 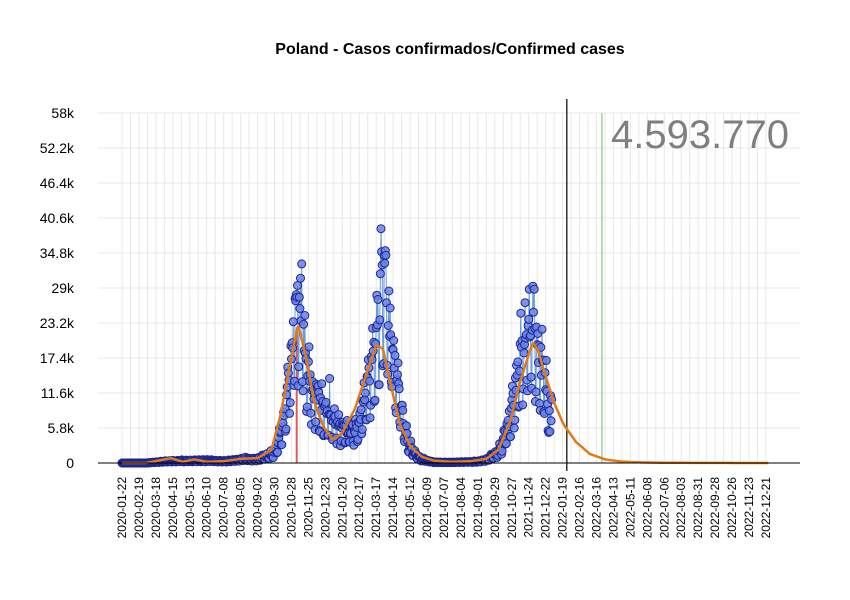 What do you see at coordinates (275, 508) in the screenshot?
I see `x-tick-label: 2020-09-30` at bounding box center [275, 508].